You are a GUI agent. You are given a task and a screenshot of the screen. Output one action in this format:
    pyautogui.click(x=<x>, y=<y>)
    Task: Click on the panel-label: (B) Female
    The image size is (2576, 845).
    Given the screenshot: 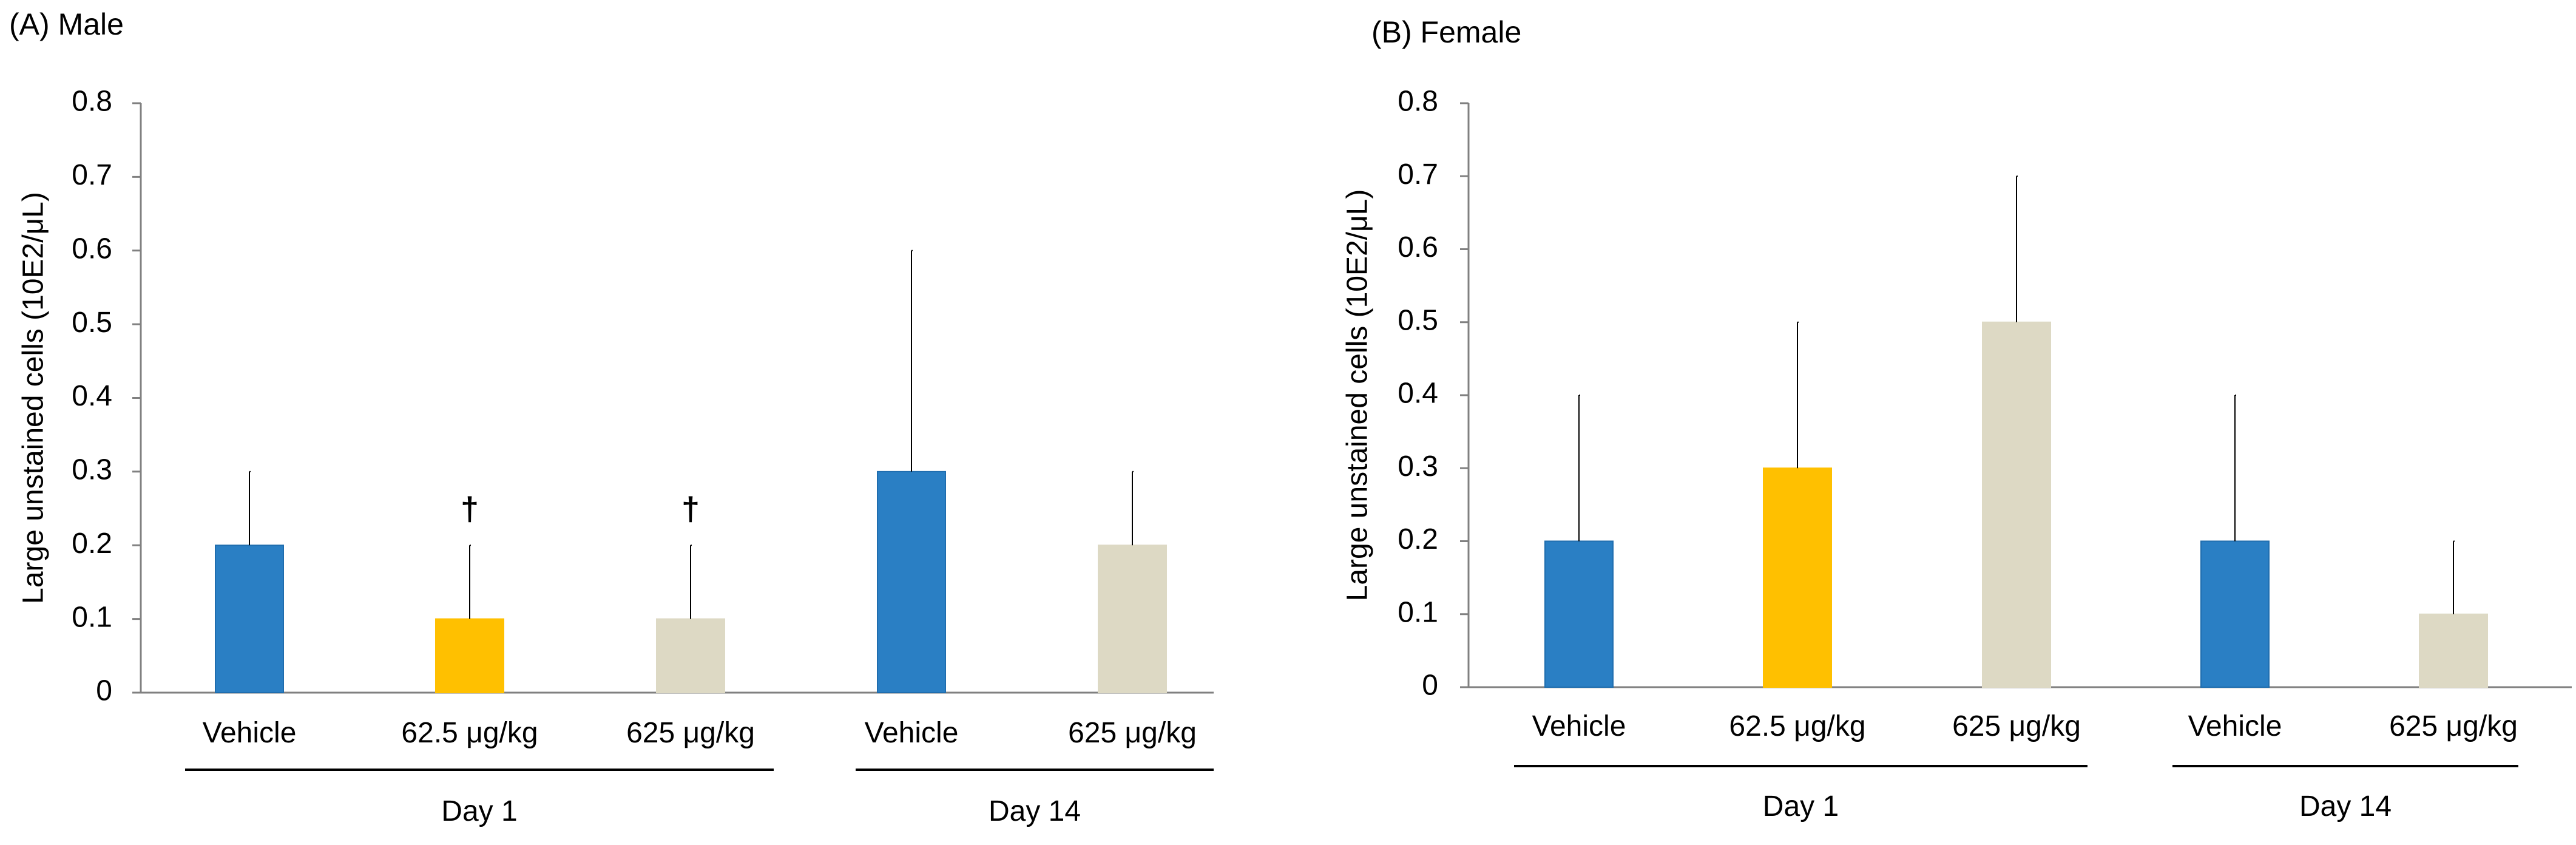 What is the action you would take?
    pyautogui.click(x=1446, y=32)
    